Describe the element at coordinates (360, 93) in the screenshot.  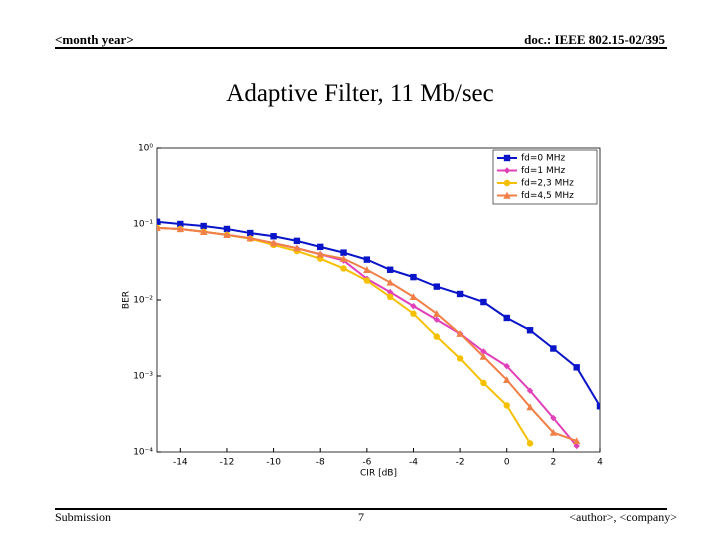
I see `slide-title: Adaptive Filter, 11 Mb/sec` at that location.